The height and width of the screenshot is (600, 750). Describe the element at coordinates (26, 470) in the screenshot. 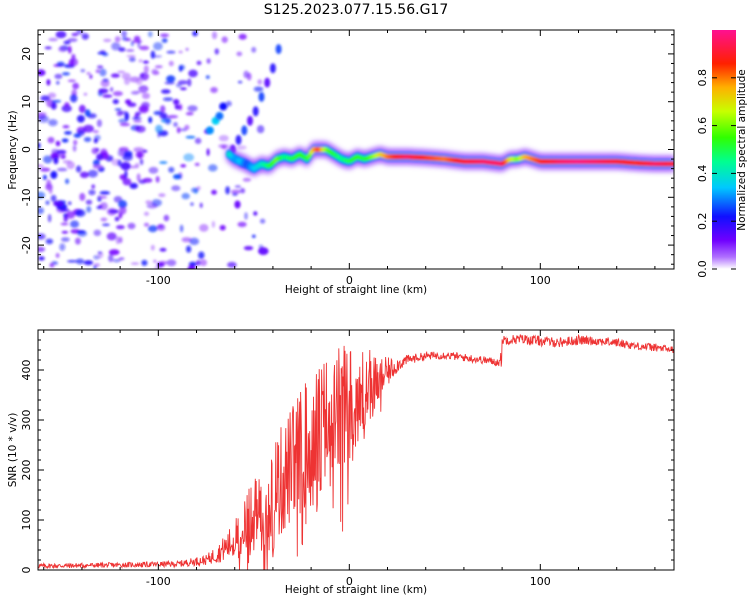

I see `snr-ytick-label: 200` at that location.